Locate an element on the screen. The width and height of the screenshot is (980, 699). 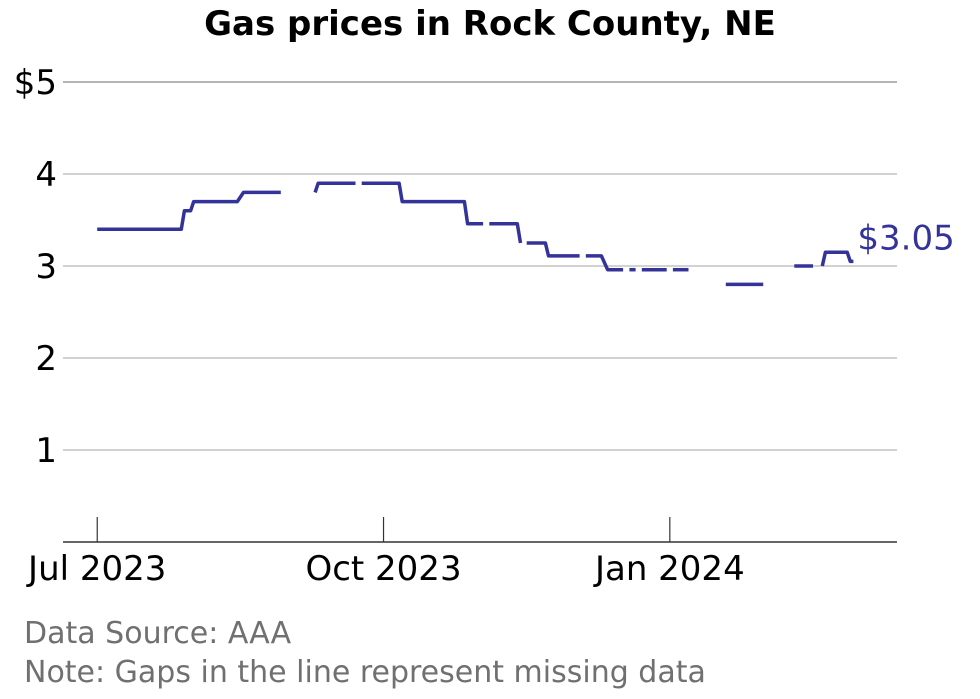
last-value-label: $3.05 is located at coordinates (905, 238).